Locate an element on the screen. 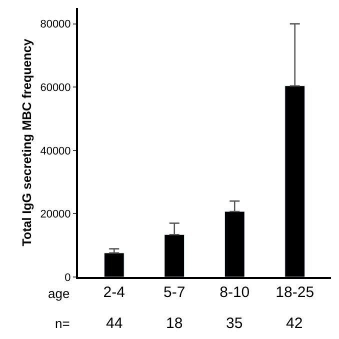 This screenshot has width=339, height=339. x-axis-title: age is located at coordinates (59, 293).